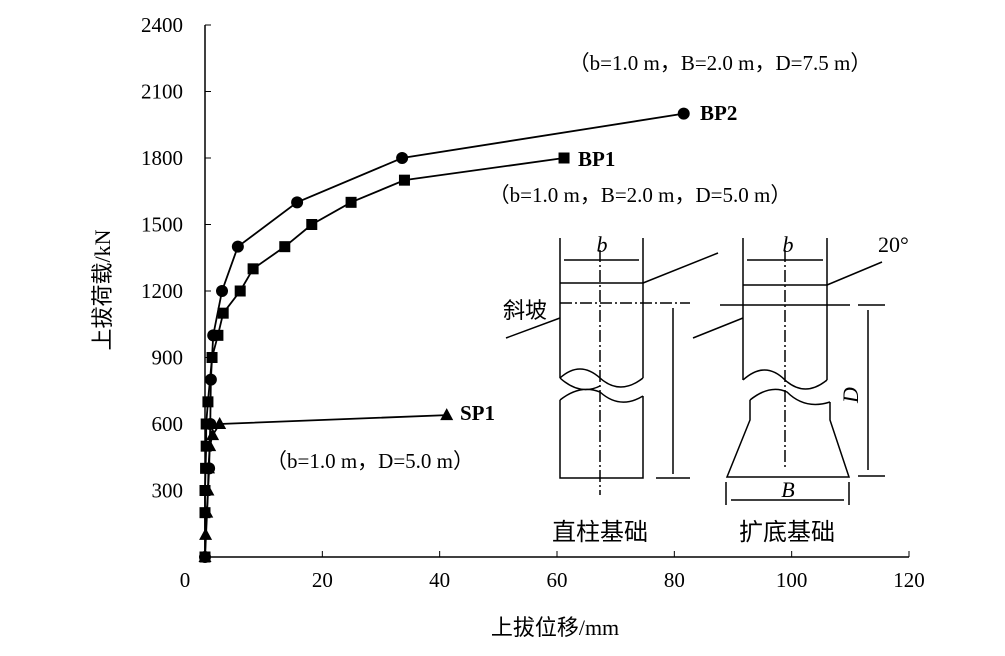  I want to click on straight-foundation-label: 直柱基础, so click(600, 532).